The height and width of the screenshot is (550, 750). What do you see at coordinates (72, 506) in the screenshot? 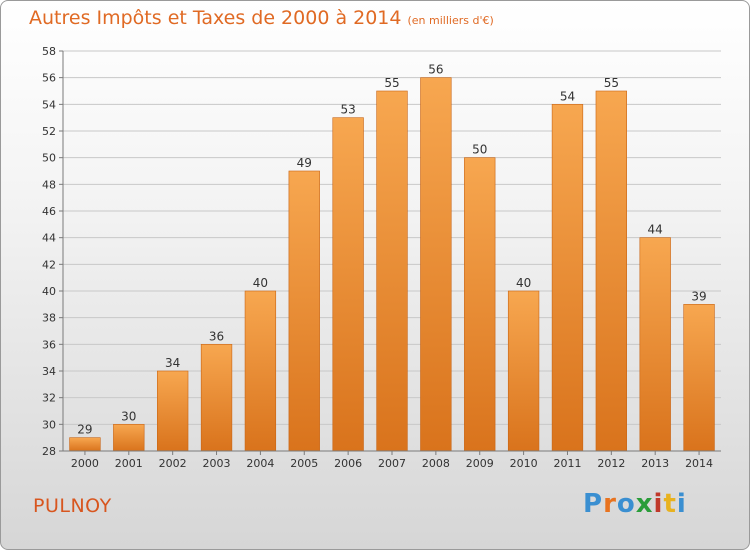
I see `commune-name: PULNOY` at bounding box center [72, 506].